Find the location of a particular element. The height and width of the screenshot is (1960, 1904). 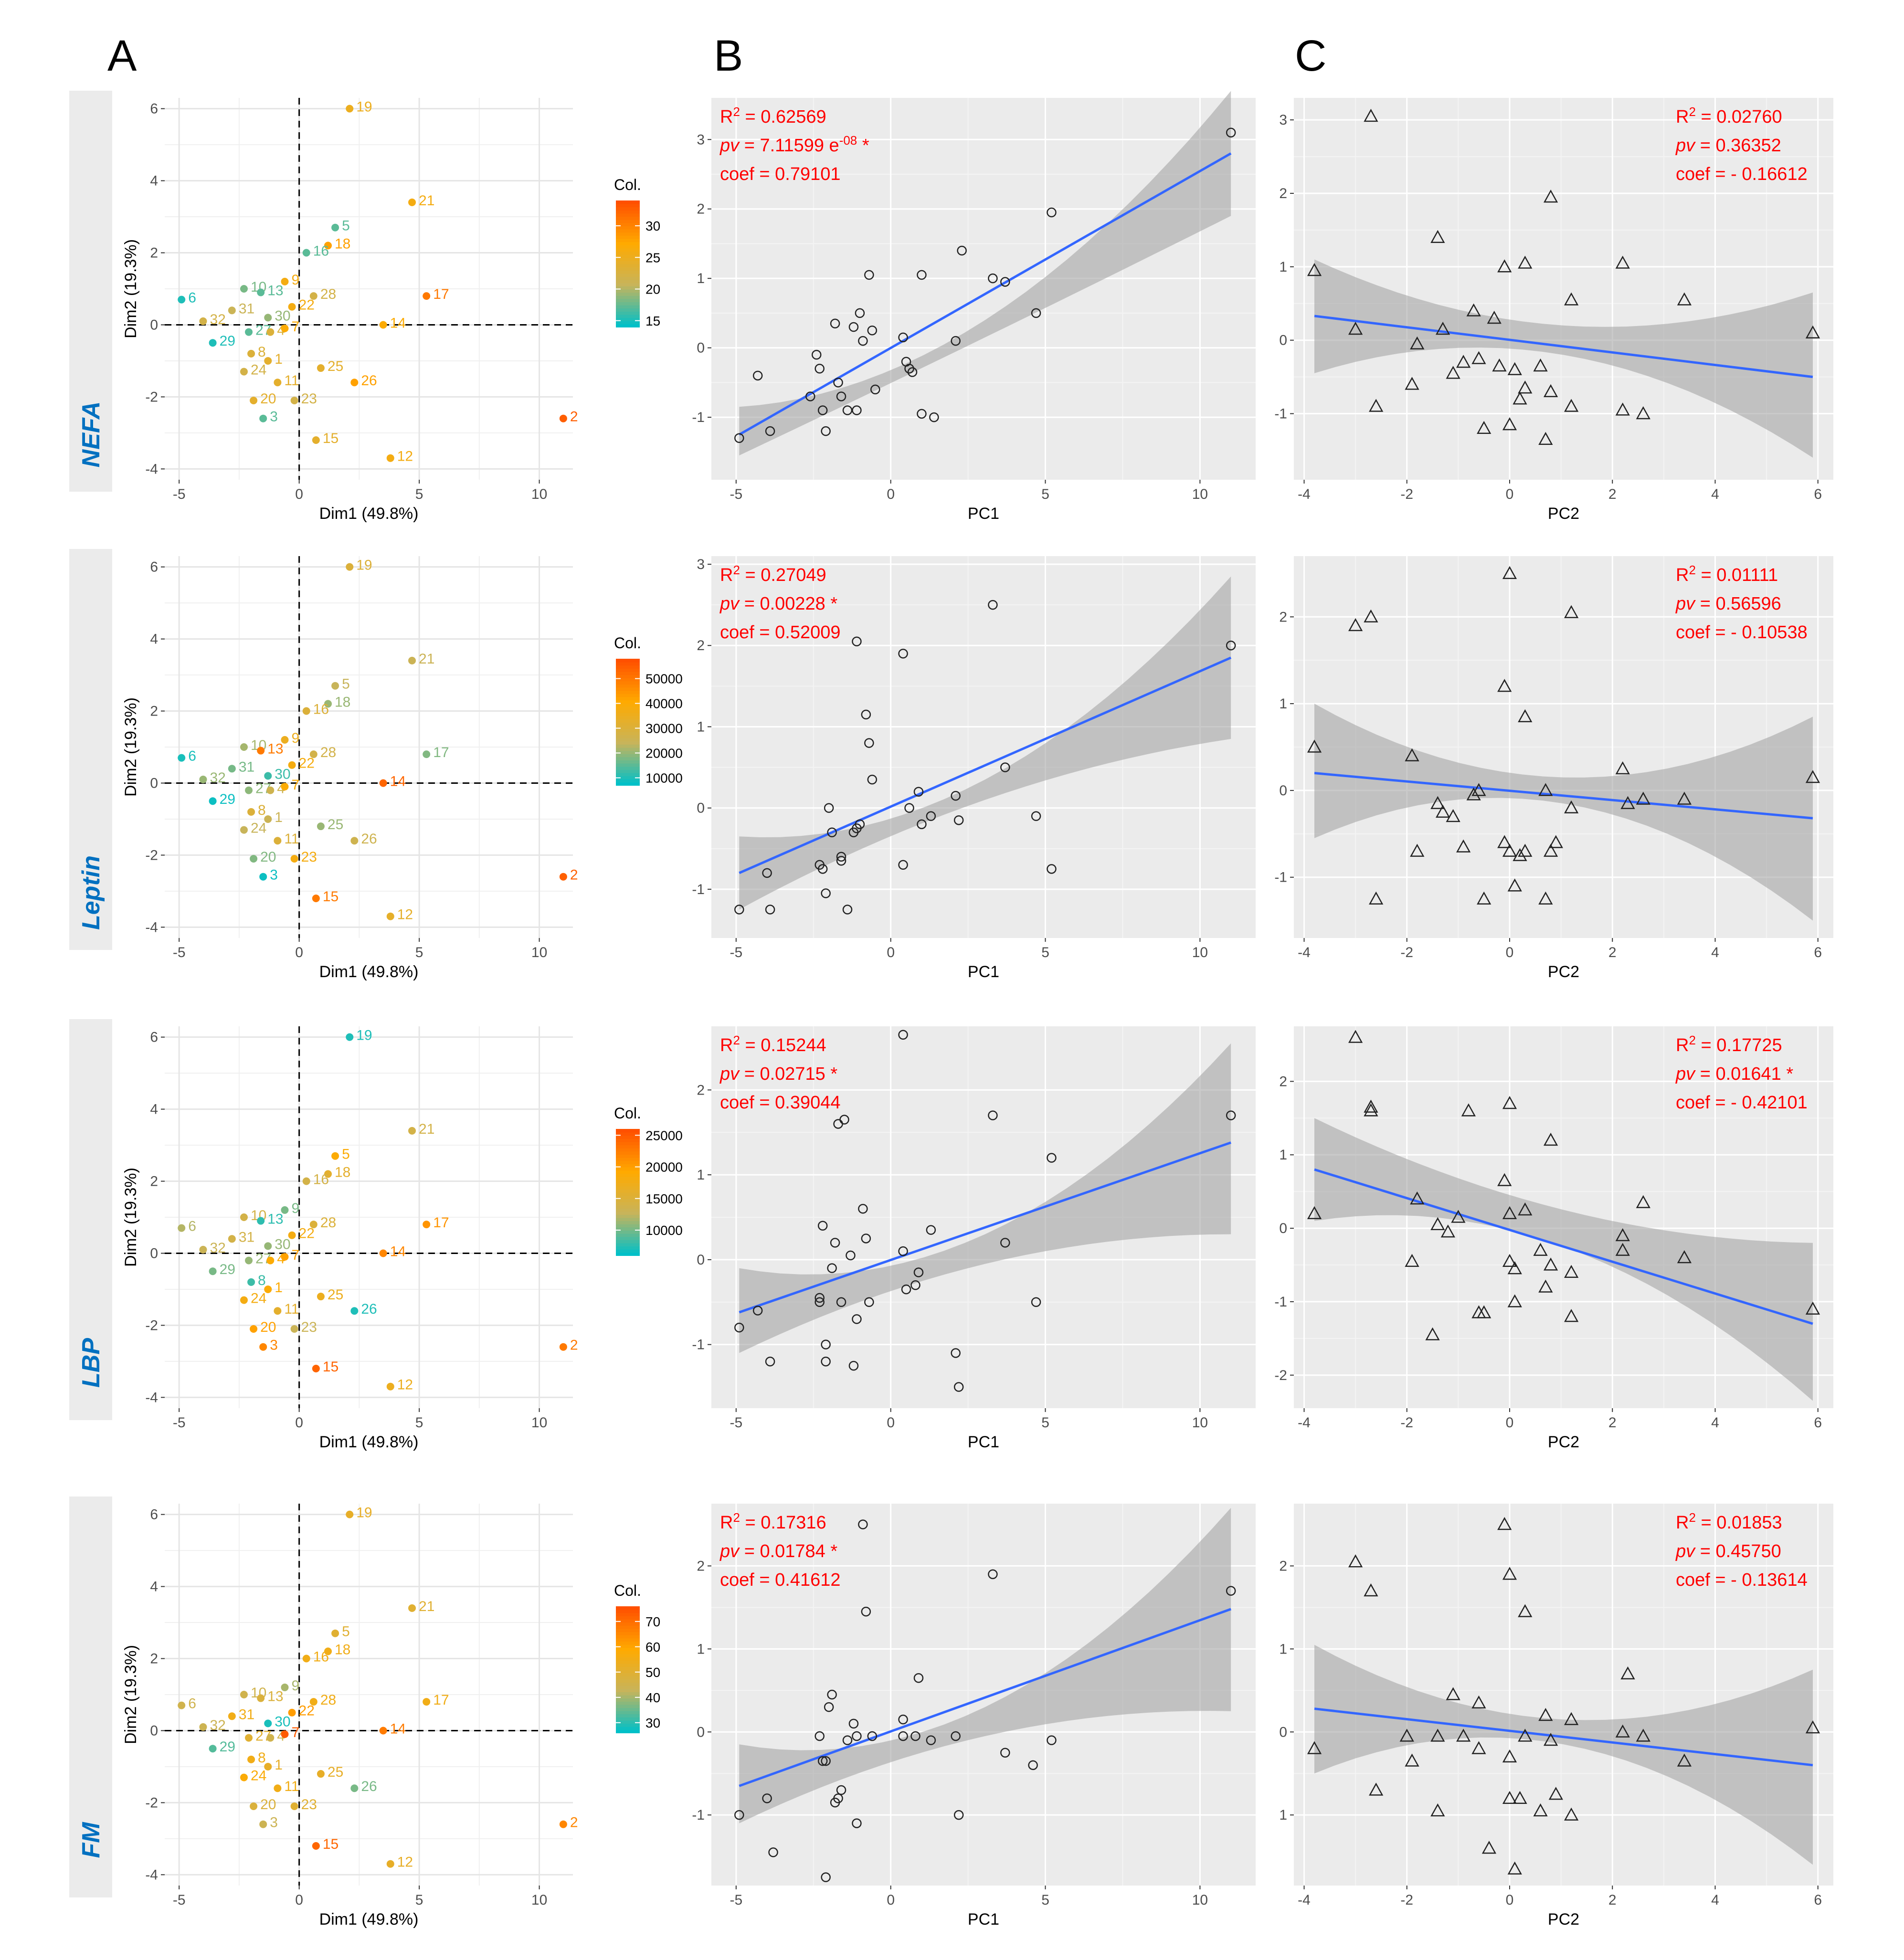

stat-r2-superscript: 2 is located at coordinates (736, 570).